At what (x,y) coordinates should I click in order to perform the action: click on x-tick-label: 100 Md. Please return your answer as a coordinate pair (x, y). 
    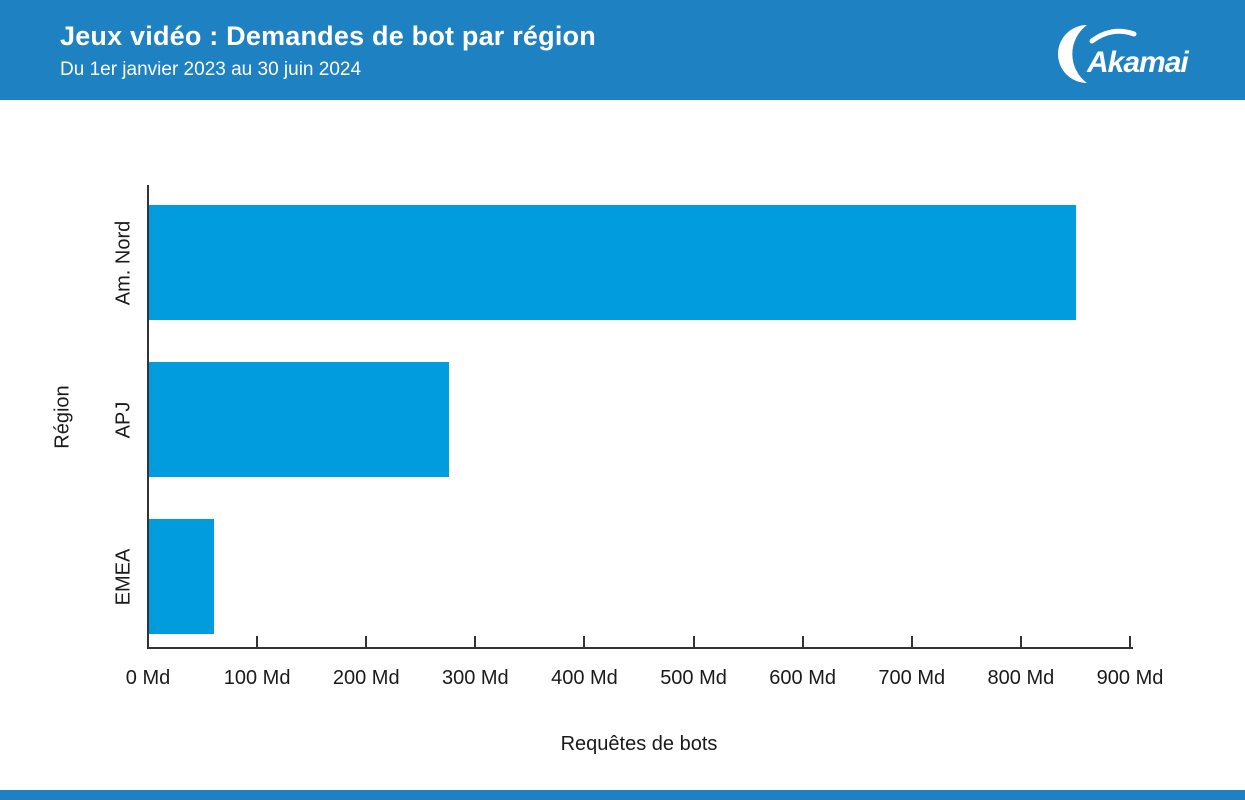
    Looking at the image, I should click on (257, 678).